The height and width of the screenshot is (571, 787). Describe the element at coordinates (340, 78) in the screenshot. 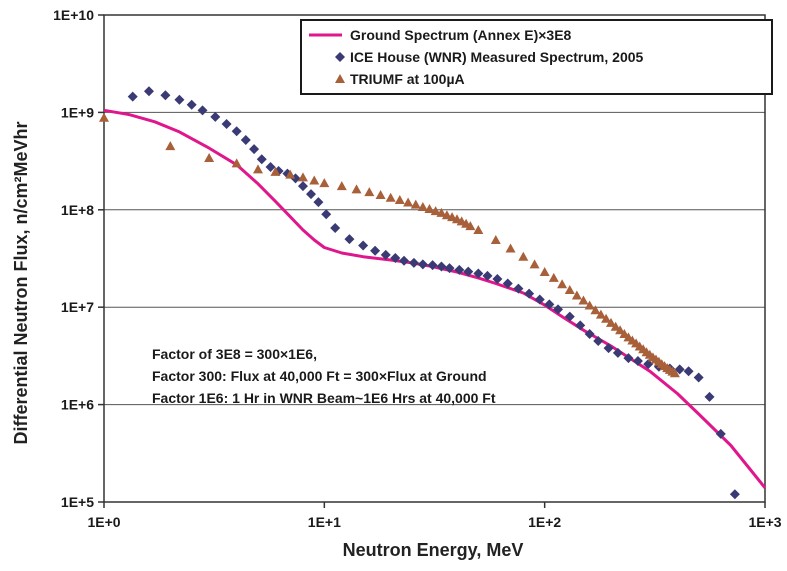

I see `legend-swatch-triumf-triangle` at that location.